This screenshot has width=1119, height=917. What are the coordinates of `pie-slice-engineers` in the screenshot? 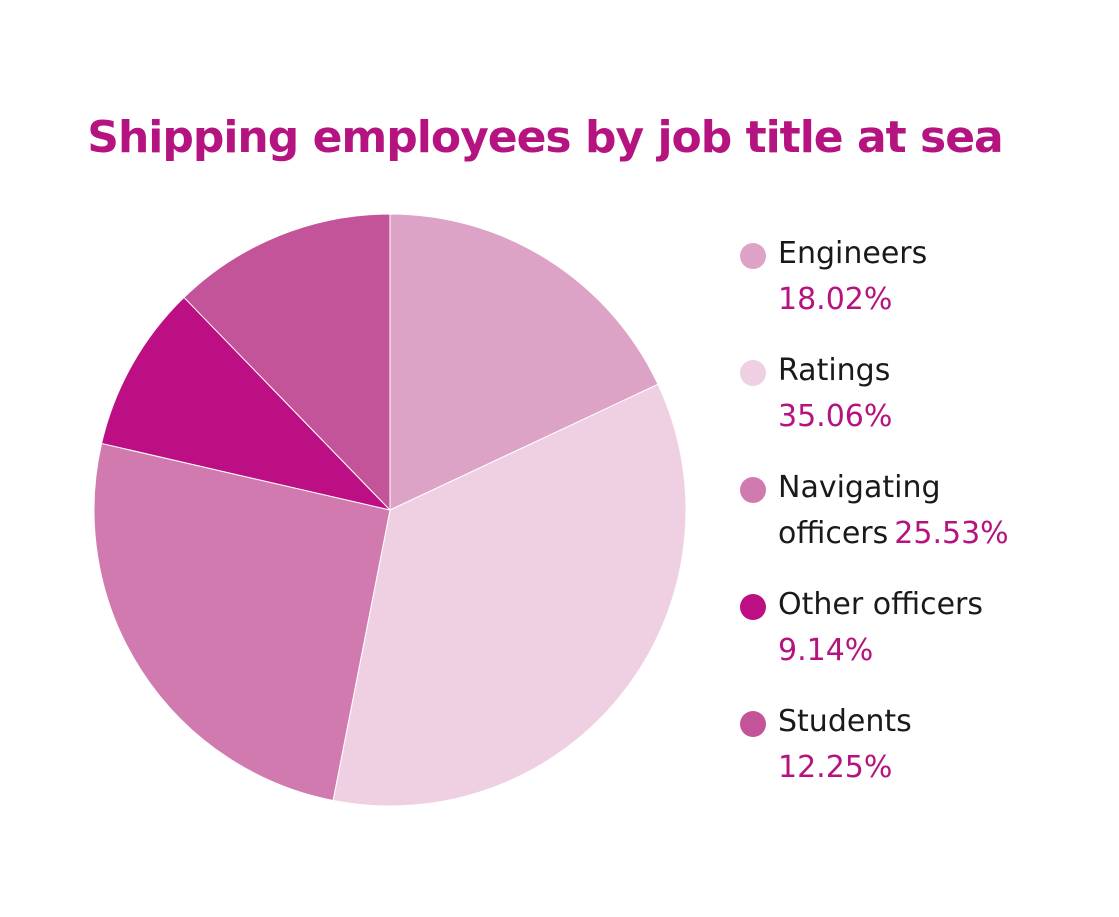 It's located at (524, 362).